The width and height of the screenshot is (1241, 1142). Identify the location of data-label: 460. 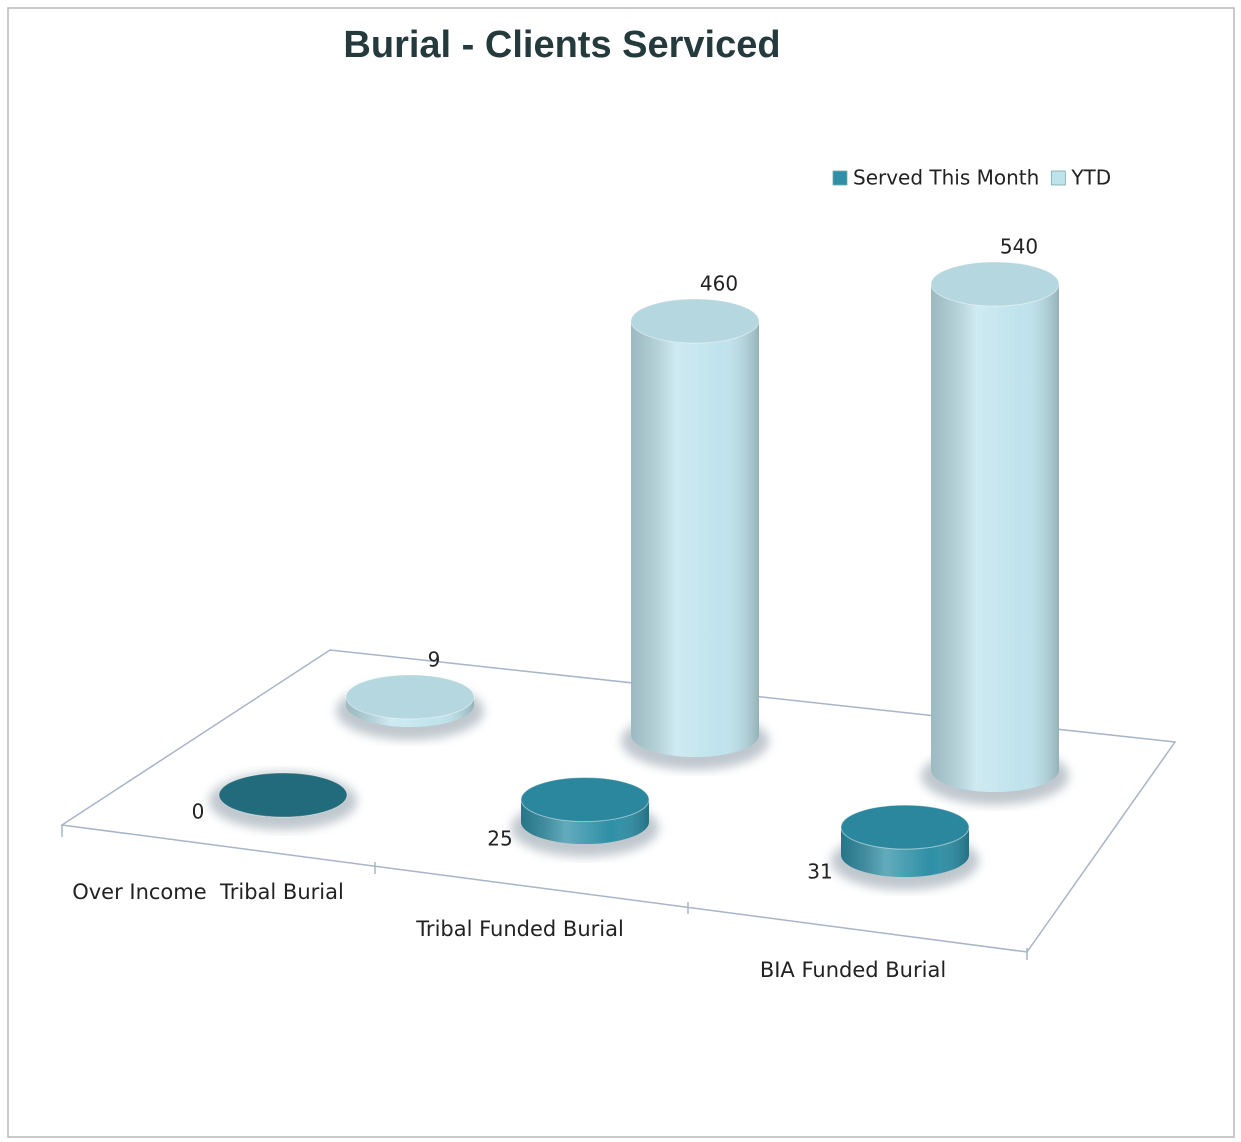
(719, 284).